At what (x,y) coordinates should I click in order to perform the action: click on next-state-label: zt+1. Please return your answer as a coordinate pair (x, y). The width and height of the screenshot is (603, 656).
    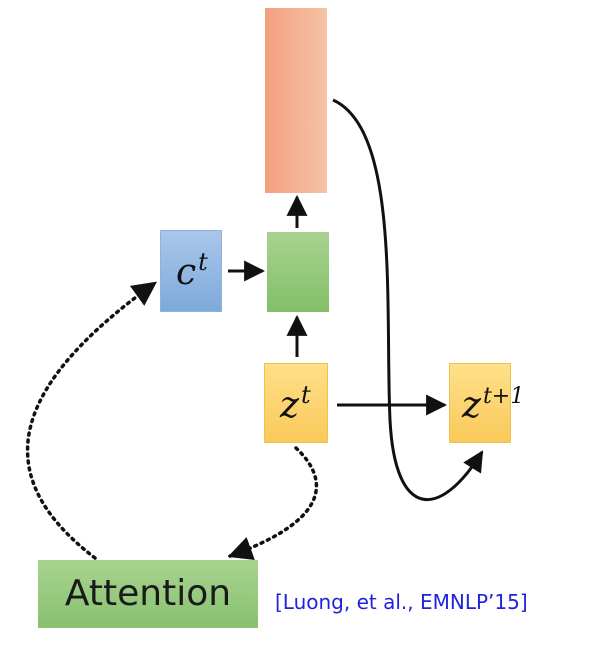
    Looking at the image, I should click on (493, 405).